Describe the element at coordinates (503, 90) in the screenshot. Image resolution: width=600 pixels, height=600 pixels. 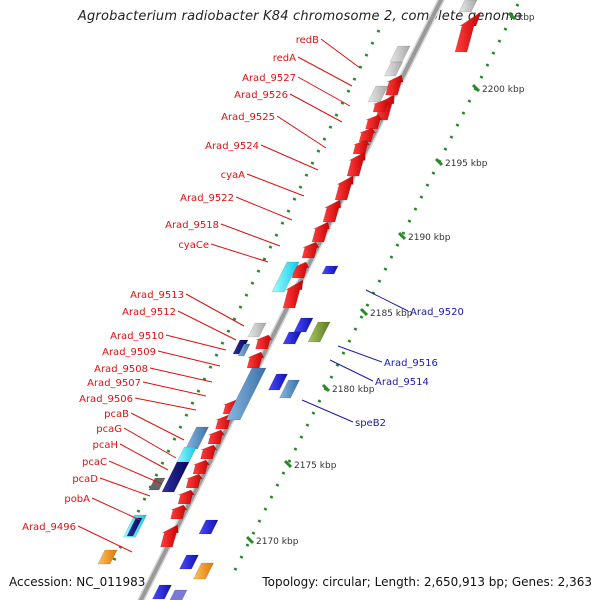
I see `scale-label: 2200 kbp` at that location.